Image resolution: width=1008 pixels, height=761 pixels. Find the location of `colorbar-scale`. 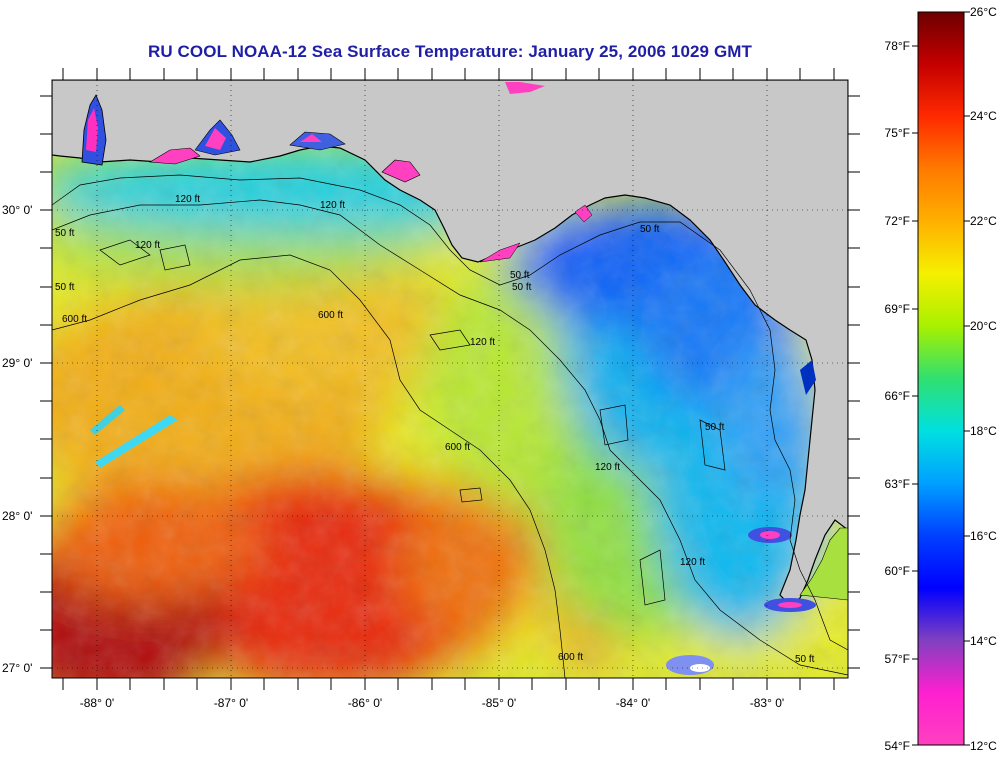

colorbar-scale is located at coordinates (941, 378).